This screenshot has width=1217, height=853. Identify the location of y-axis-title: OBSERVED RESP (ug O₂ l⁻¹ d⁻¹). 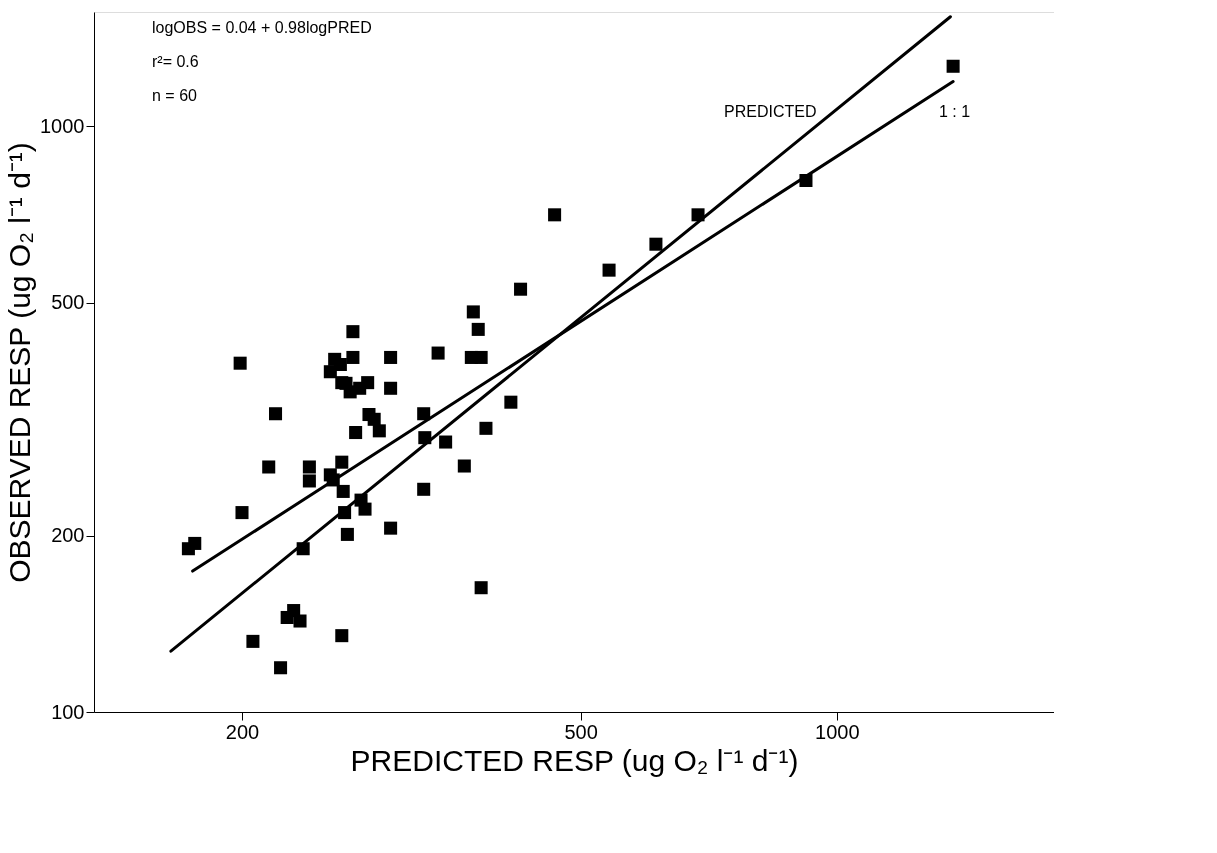
(20, 362).